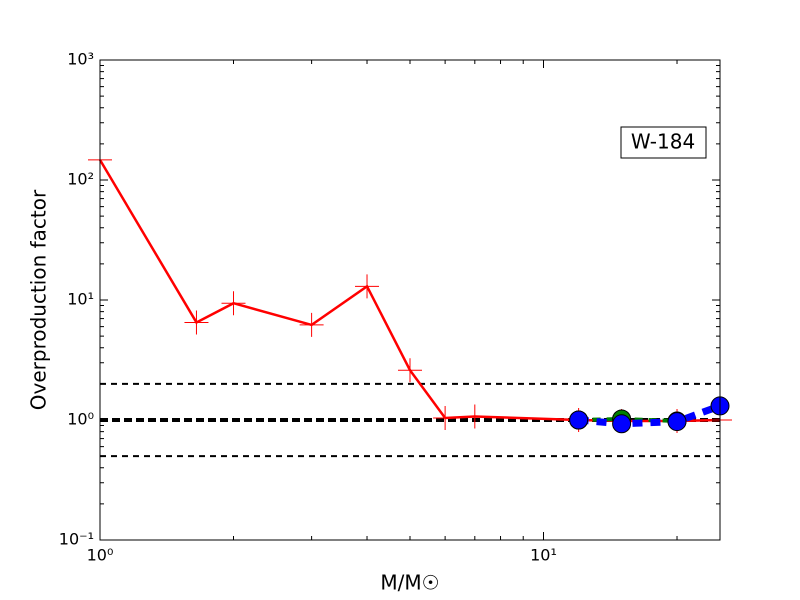  Describe the element at coordinates (80, 299) in the screenshot. I see `y-tick-label: 10¹` at that location.